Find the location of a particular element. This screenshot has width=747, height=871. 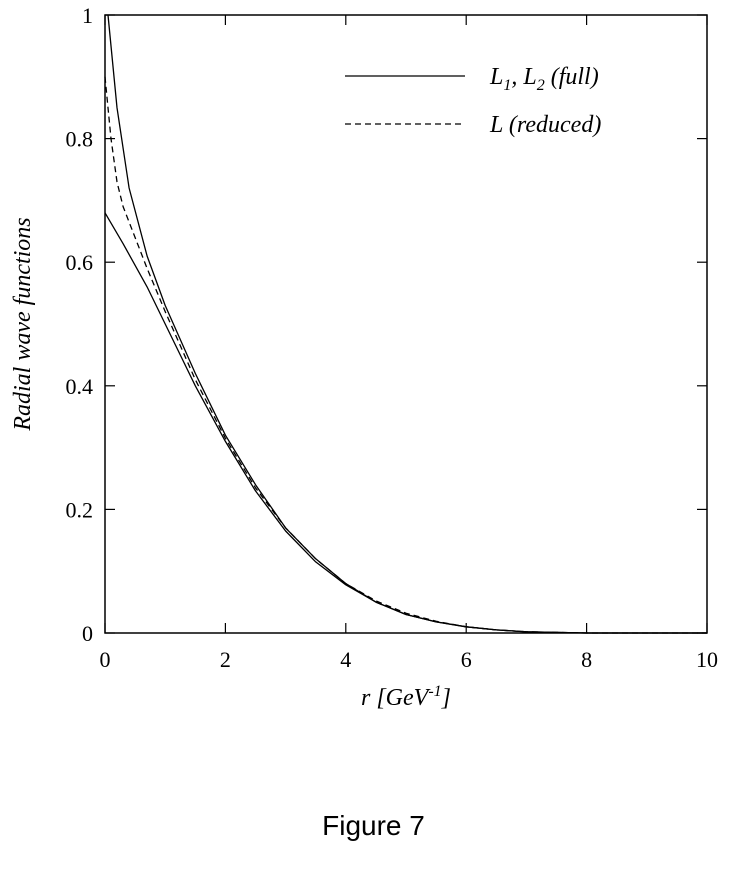

y-tick-label: 0.2 is located at coordinates (80, 509).